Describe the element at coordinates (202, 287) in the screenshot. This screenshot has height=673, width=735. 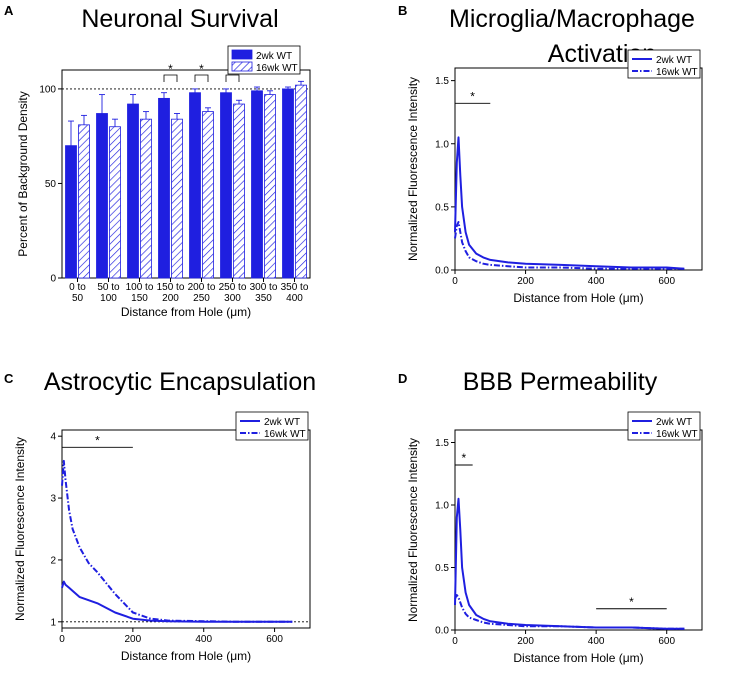
I see `x-tick-label: 200 to` at that location.